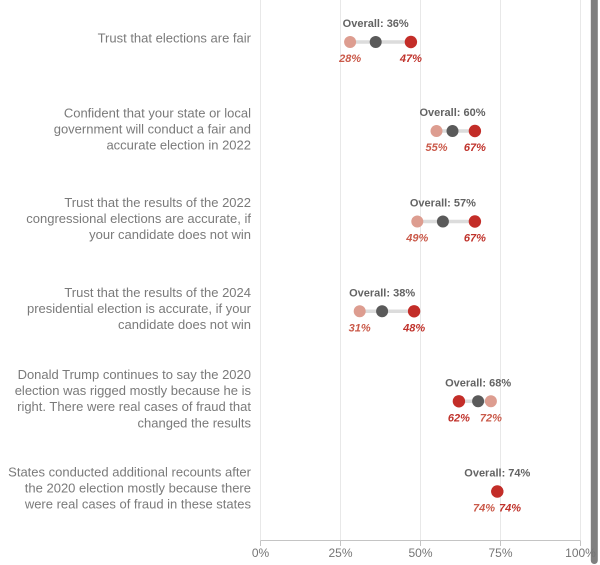  I want to click on svg-text:election was rigged mostly bec: election was rigged mostly because he is, so click(133, 390).